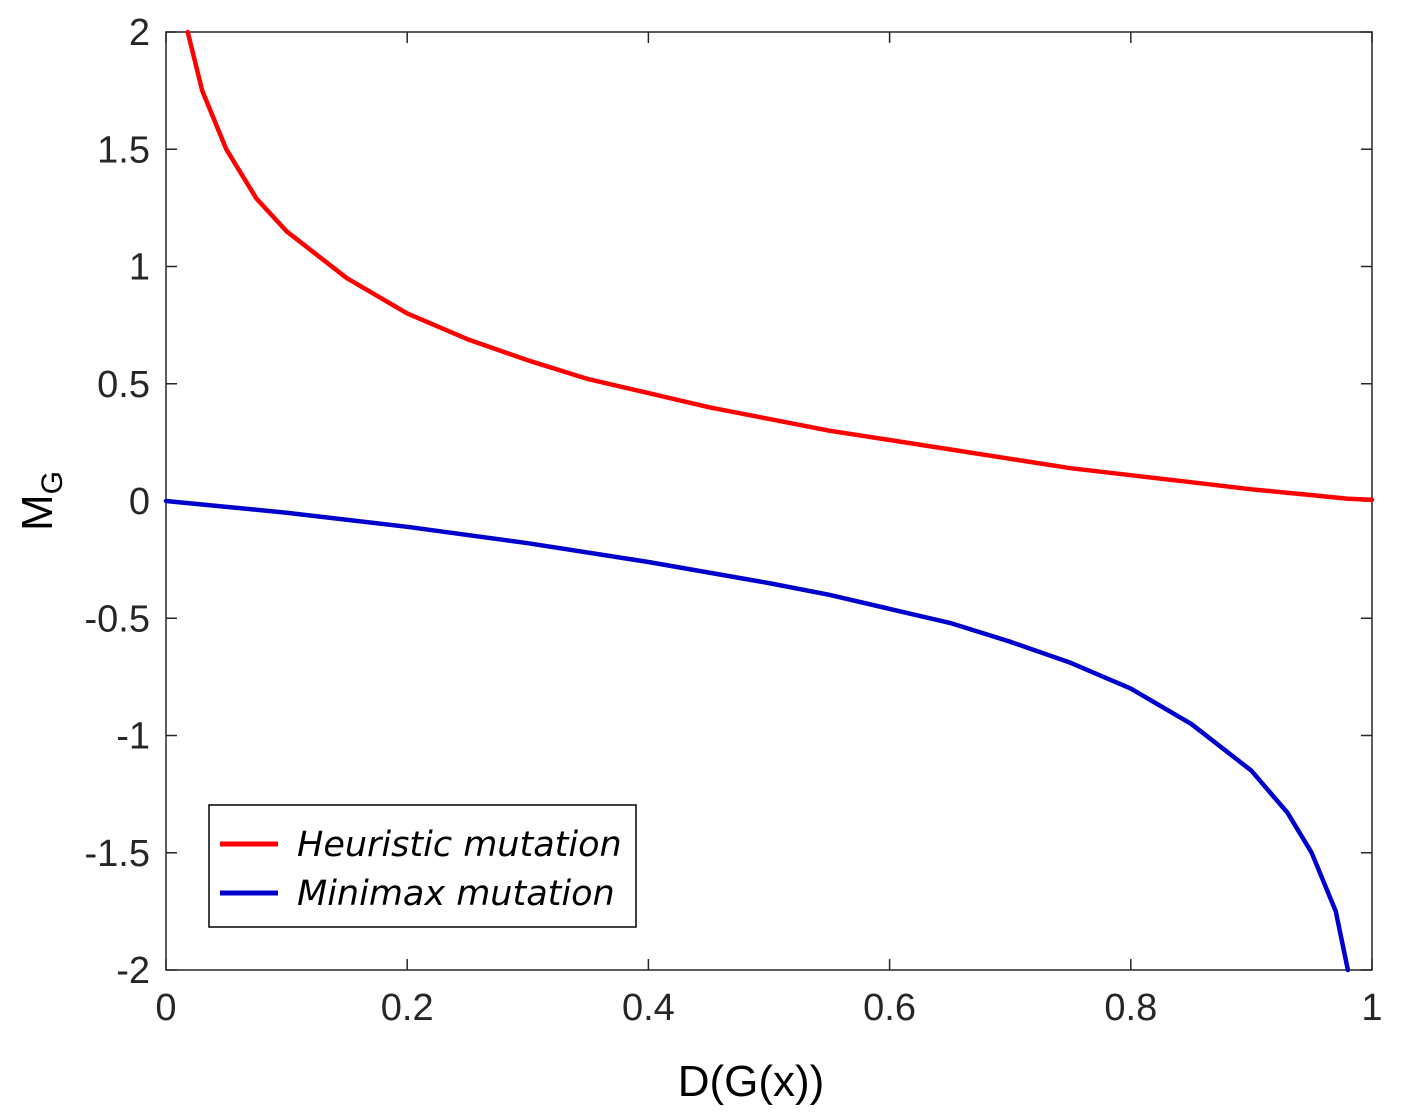 The height and width of the screenshot is (1112, 1428). Describe the element at coordinates (1371, 1008) in the screenshot. I see `x-tick-label: 1` at that location.